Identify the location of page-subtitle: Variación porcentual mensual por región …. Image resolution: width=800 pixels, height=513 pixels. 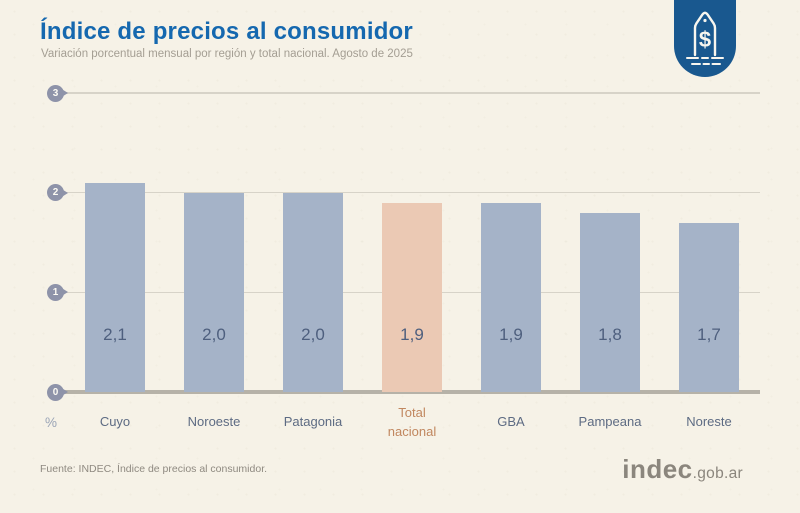
(227, 54).